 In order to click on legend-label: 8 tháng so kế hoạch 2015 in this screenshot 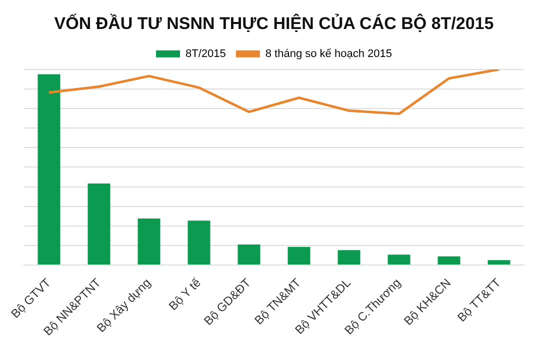, I will do `click(328, 54)`.